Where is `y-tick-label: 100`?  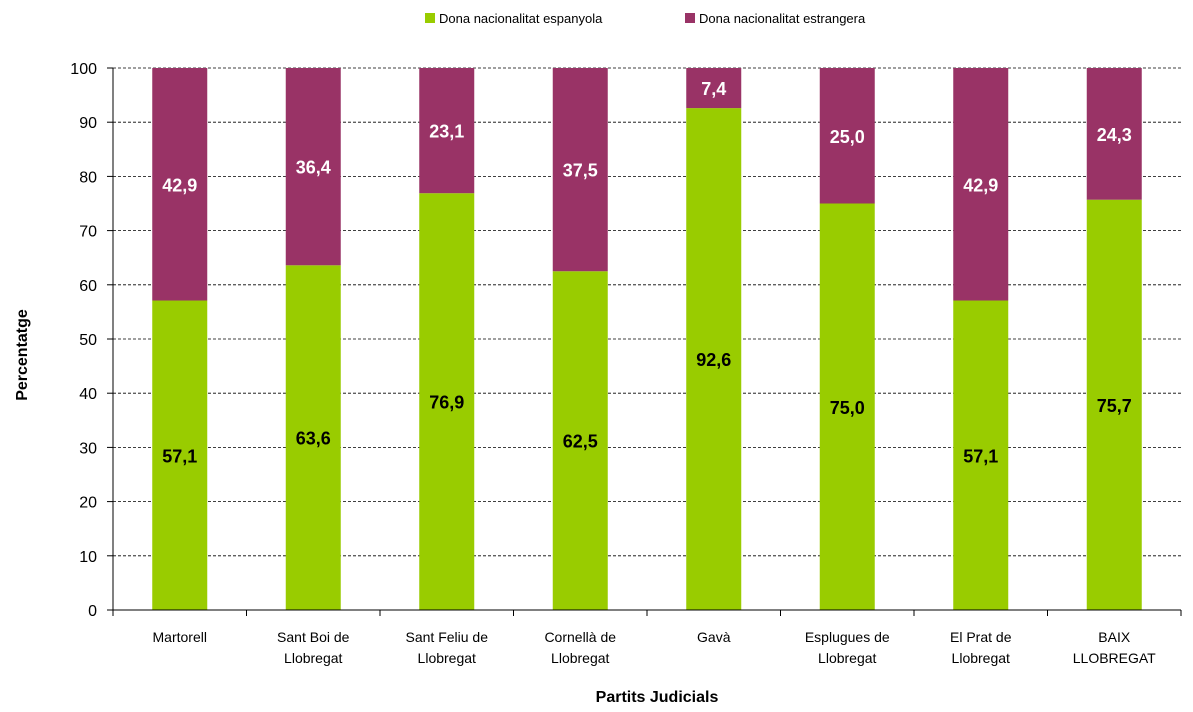
y-tick-label: 100 is located at coordinates (83, 69).